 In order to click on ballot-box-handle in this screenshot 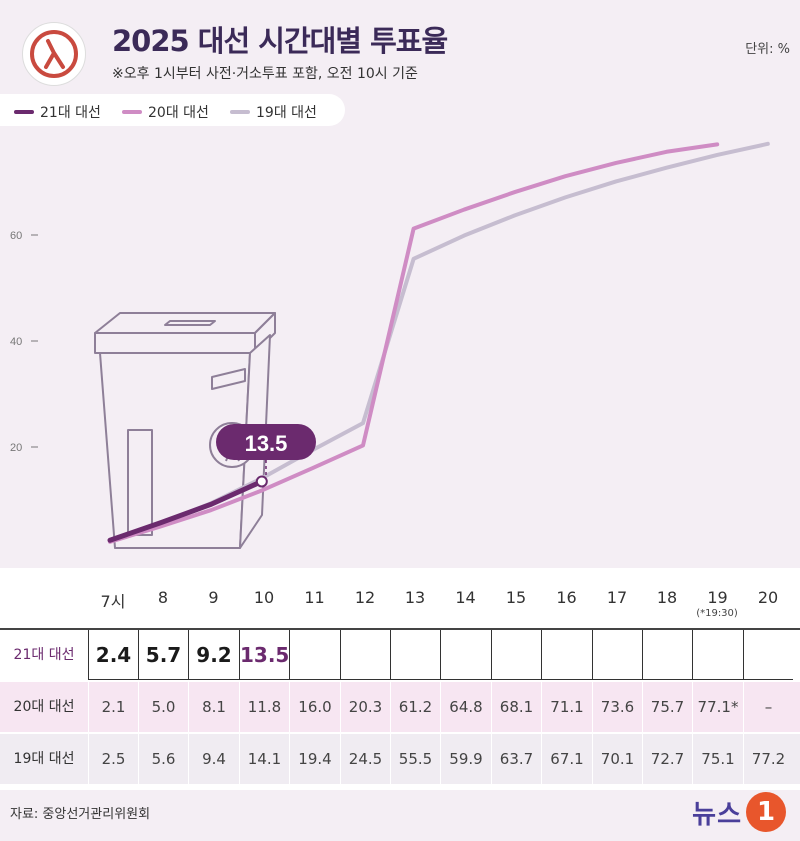, I will do `click(228, 379)`.